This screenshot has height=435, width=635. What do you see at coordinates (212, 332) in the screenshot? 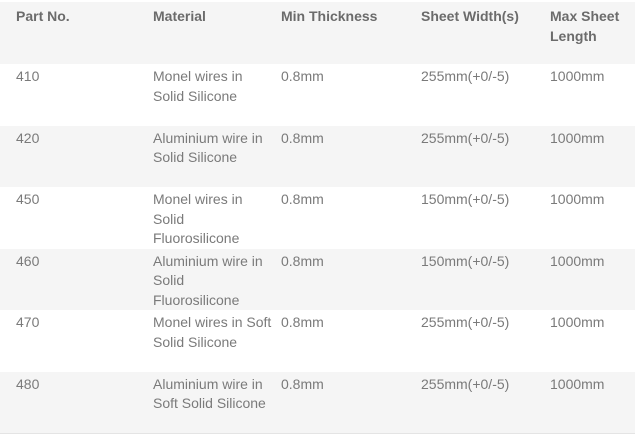
I see `cell-material: Monel wires in Soft Solid Silicone` at bounding box center [212, 332].